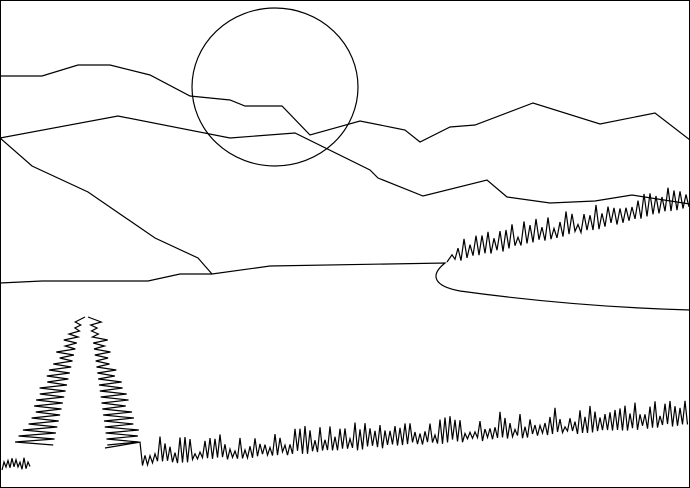 This screenshot has height=488, width=690. I want to click on shoreline, so click(345, 286).